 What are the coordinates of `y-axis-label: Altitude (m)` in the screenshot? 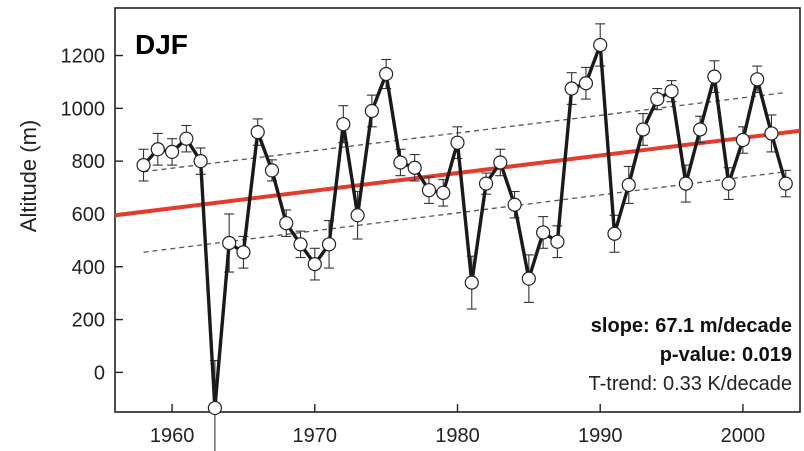 It's located at (28, 176).